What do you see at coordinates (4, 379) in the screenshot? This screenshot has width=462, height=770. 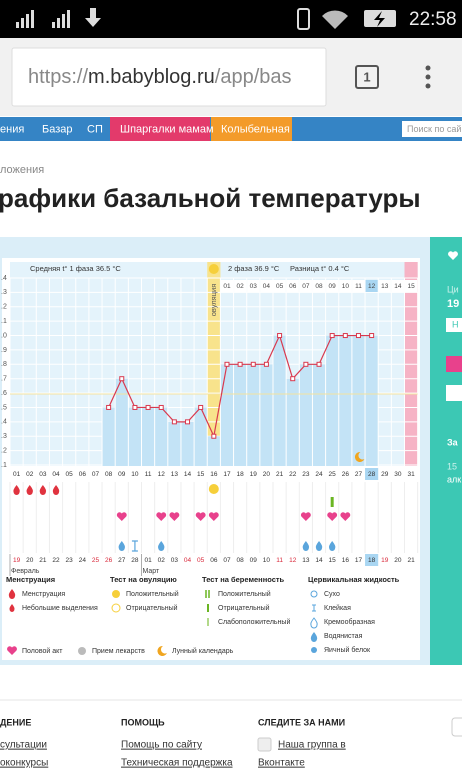 I see `y-tick-label: .7` at bounding box center [4, 379].